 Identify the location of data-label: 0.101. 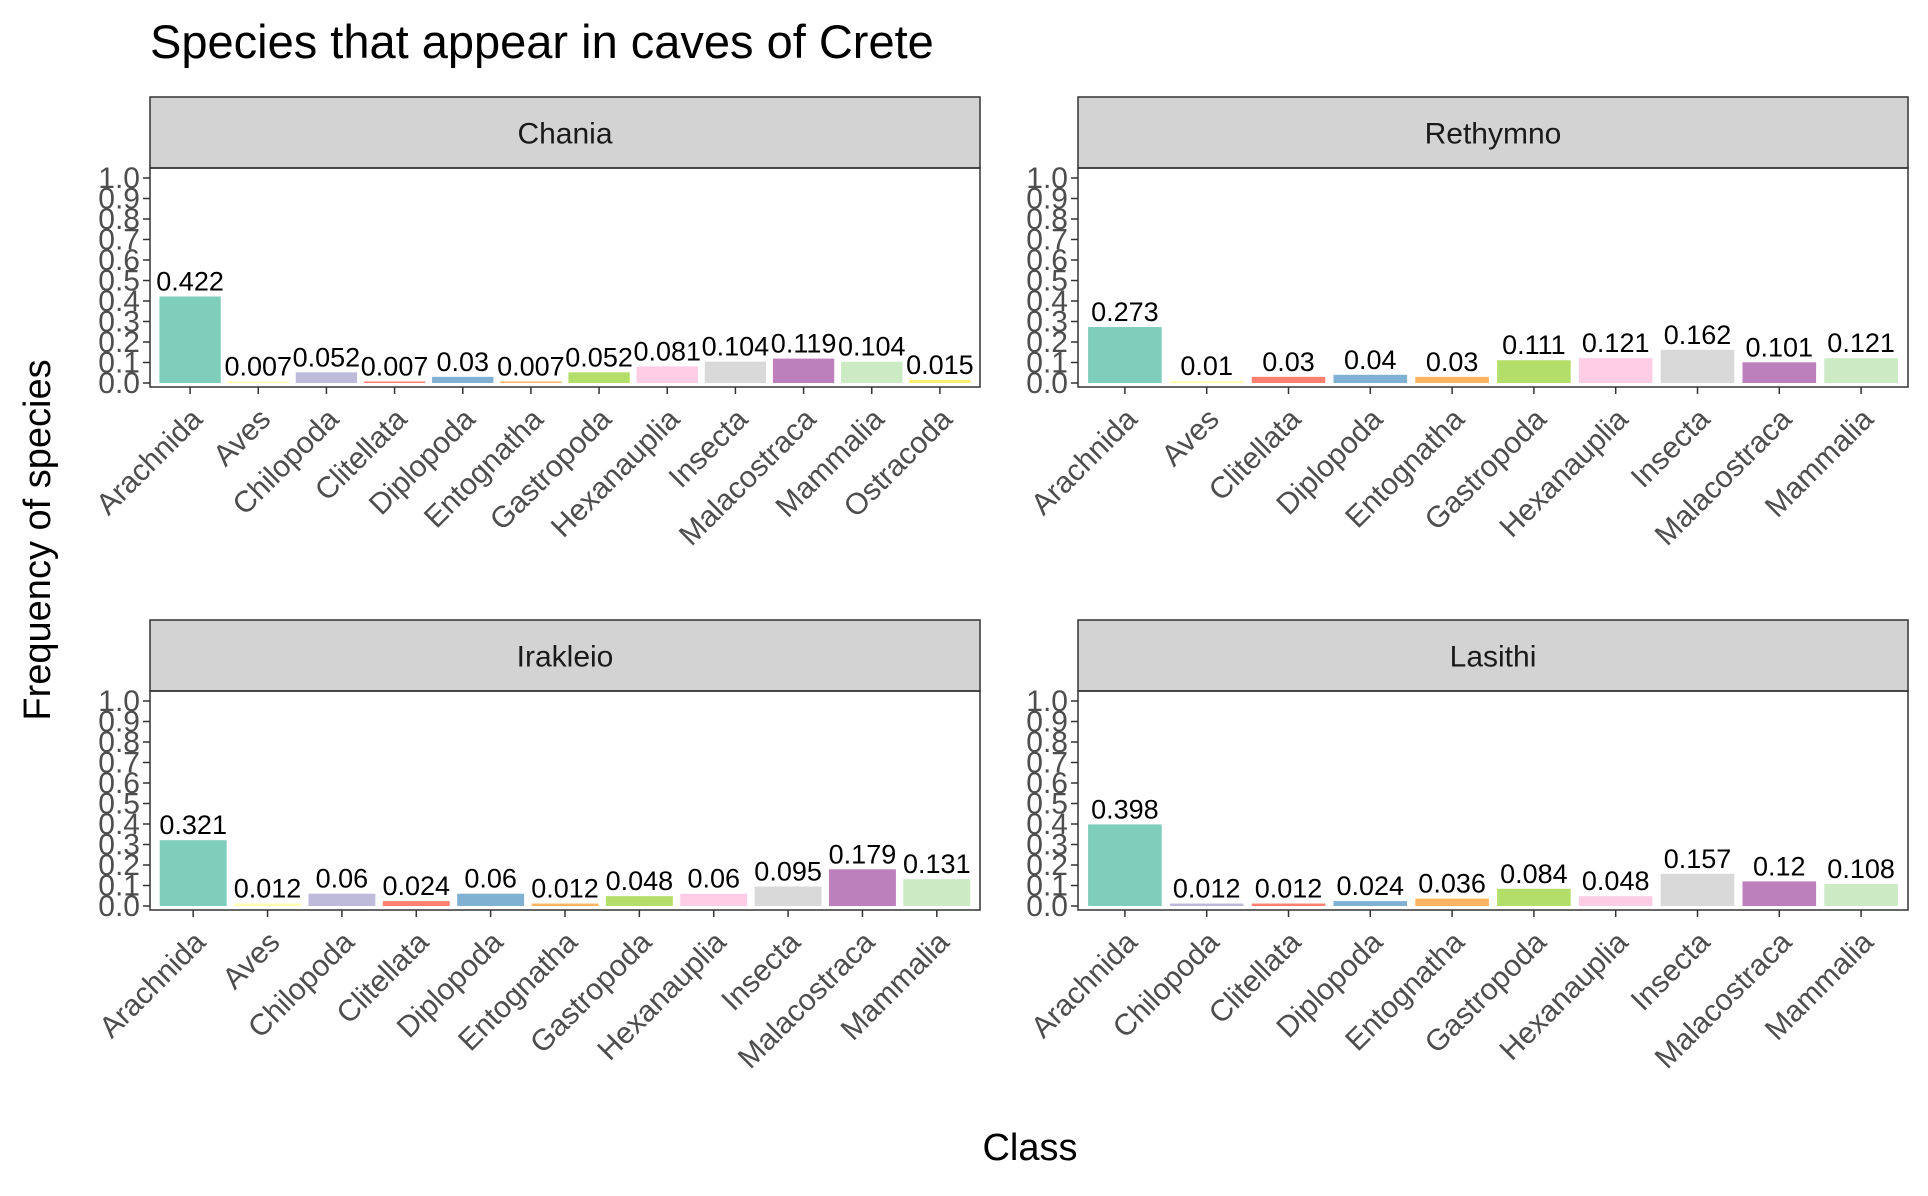
(1780, 347).